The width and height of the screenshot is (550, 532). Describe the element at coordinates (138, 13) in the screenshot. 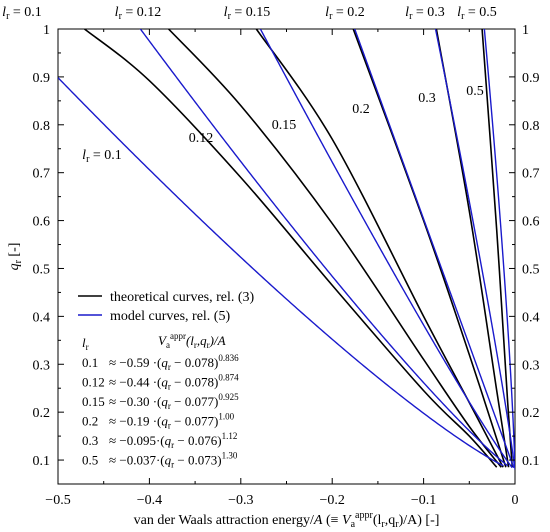

I see `top-label-lr-0.12: lr = 0.12` at that location.